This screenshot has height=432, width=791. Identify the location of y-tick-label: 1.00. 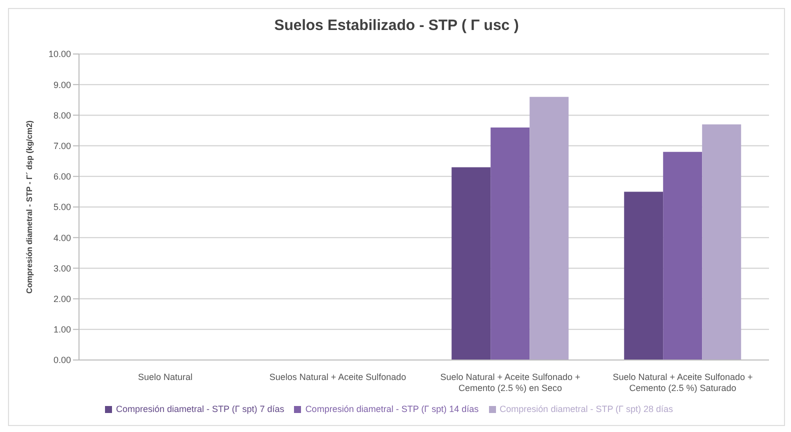
(62, 329).